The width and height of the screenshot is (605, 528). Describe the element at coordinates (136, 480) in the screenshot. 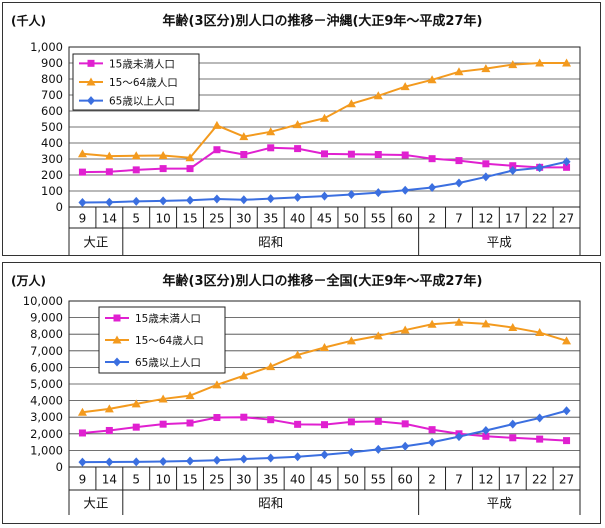

I see `x-tick-label: 5` at that location.